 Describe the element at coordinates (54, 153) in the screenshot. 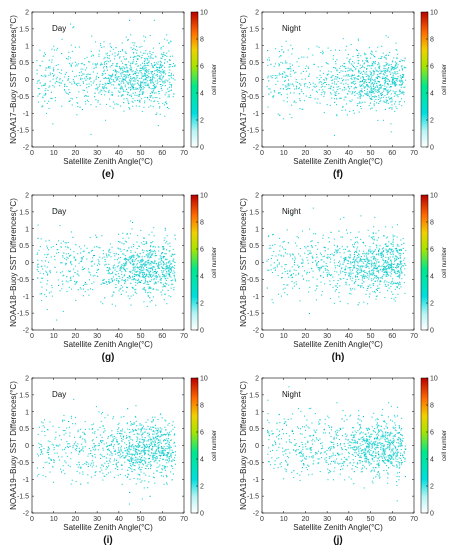

I see `x-tick-label: 10` at that location.